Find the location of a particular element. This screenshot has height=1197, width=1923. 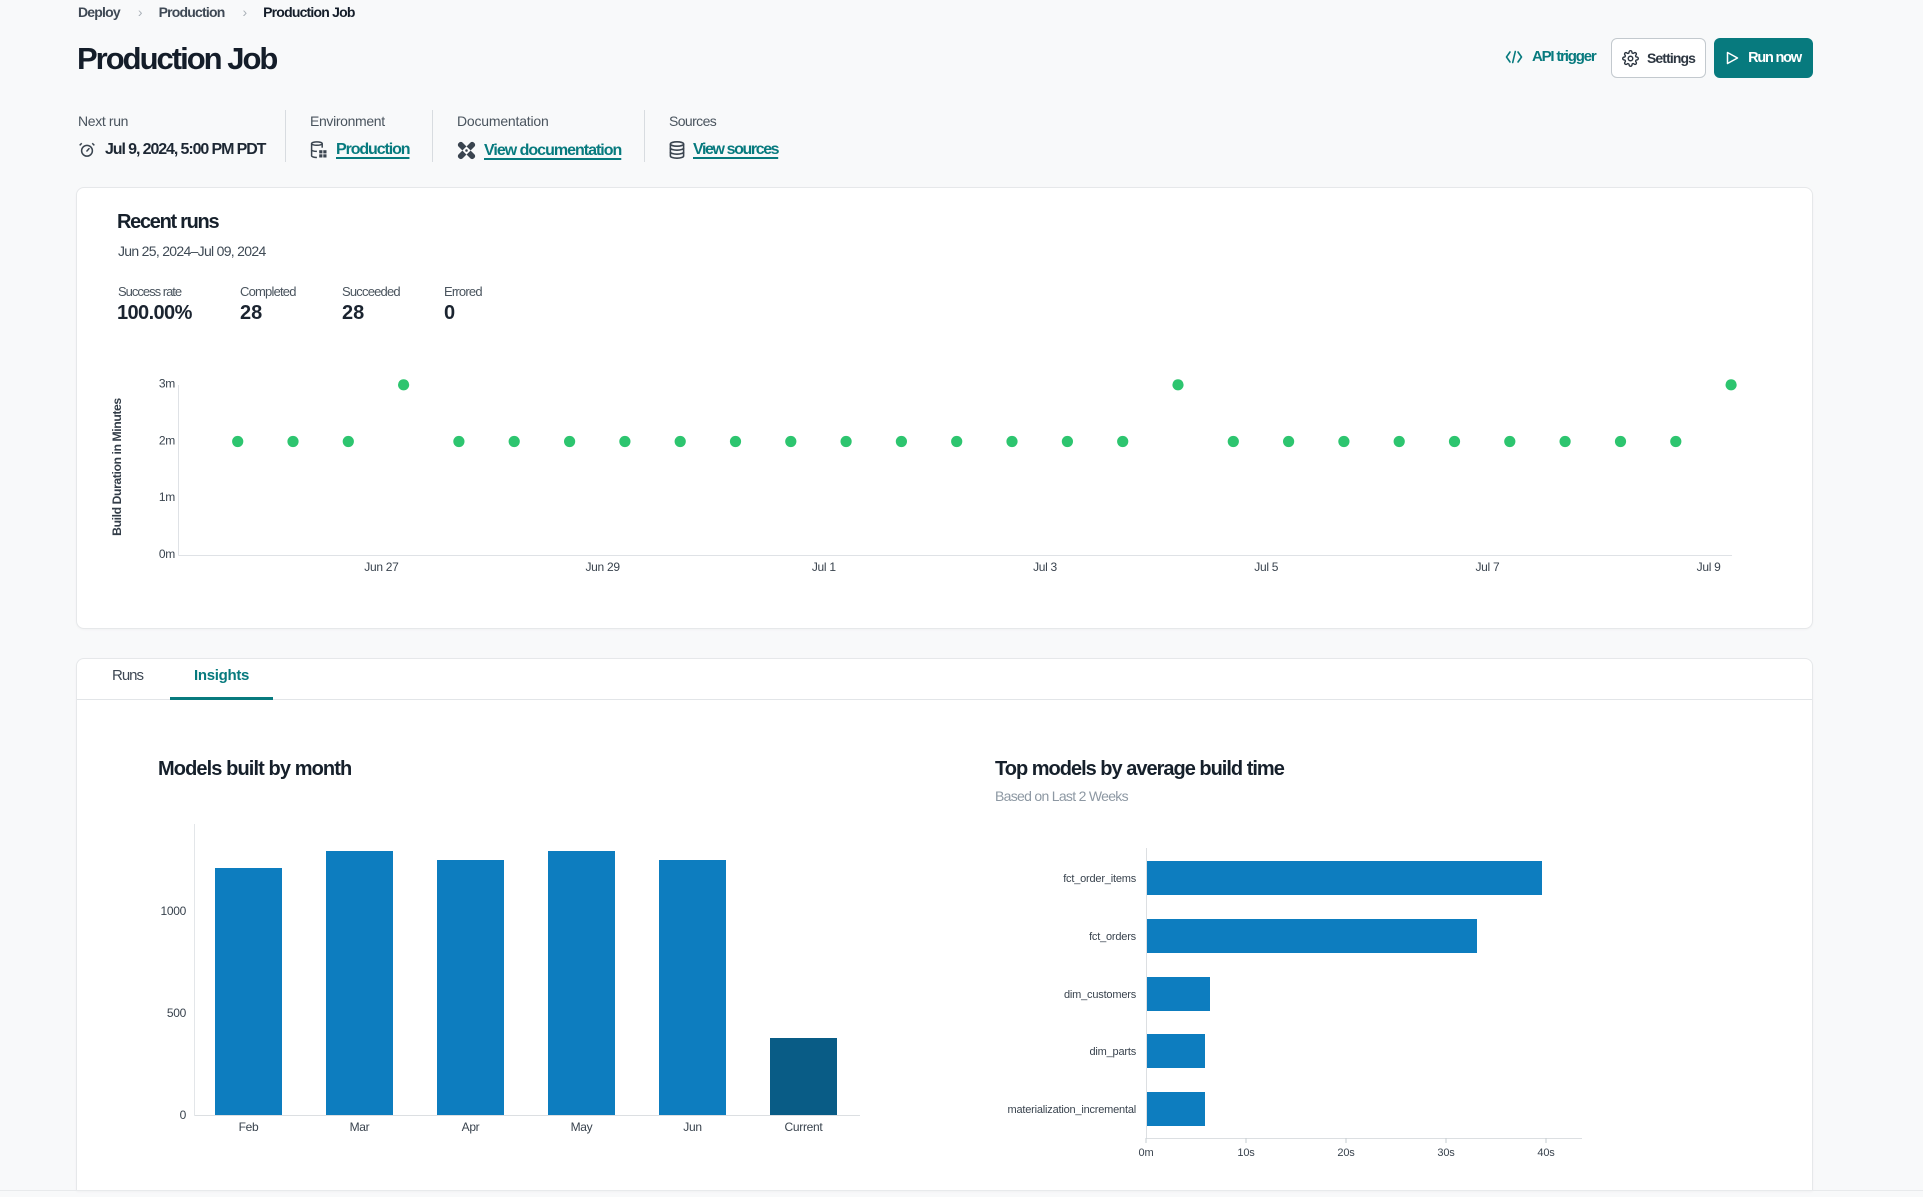

svg-text: Jul 3 is located at coordinates (1045, 567).